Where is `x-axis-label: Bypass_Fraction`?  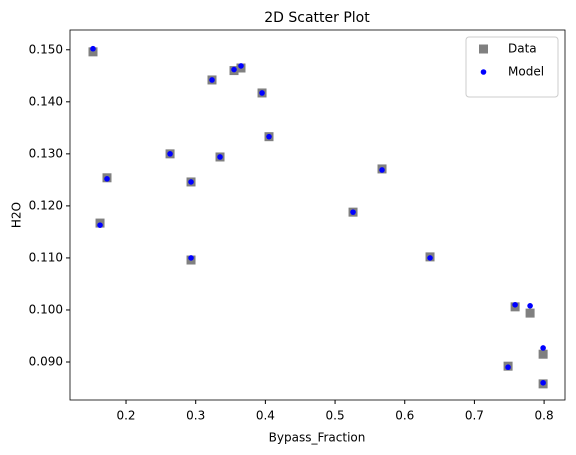 x-axis-label: Bypass_Fraction is located at coordinates (317, 438).